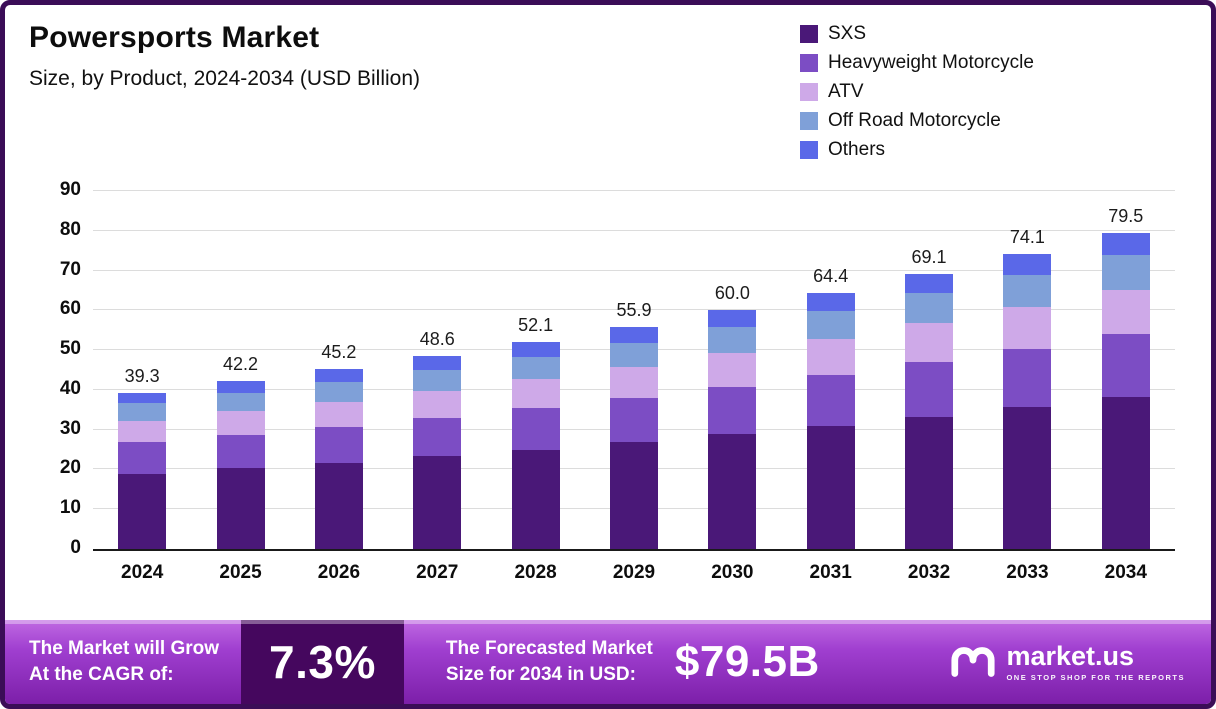 Image resolution: width=1216 pixels, height=709 pixels. Describe the element at coordinates (973, 662) in the screenshot. I see `market-us-logo-icon` at that location.